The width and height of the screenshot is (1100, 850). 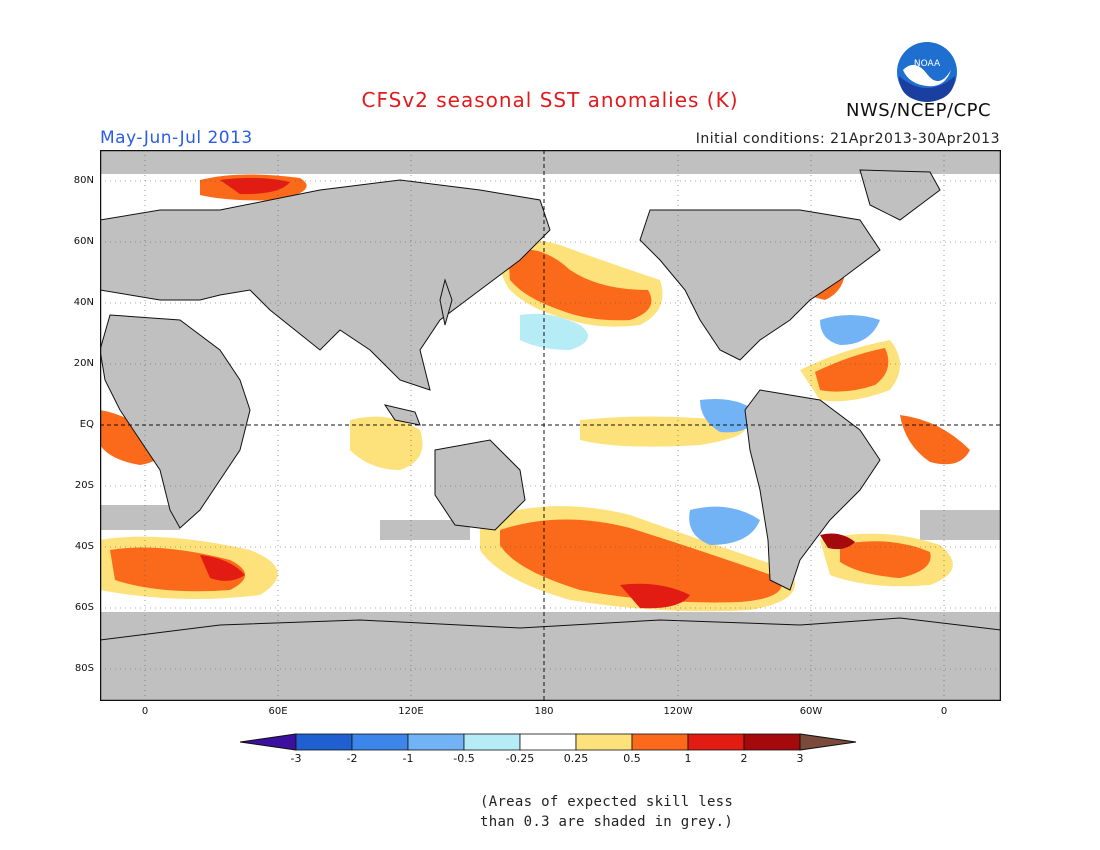 I want to click on colorbar-tick-label: 0.25, so click(x=576, y=758).